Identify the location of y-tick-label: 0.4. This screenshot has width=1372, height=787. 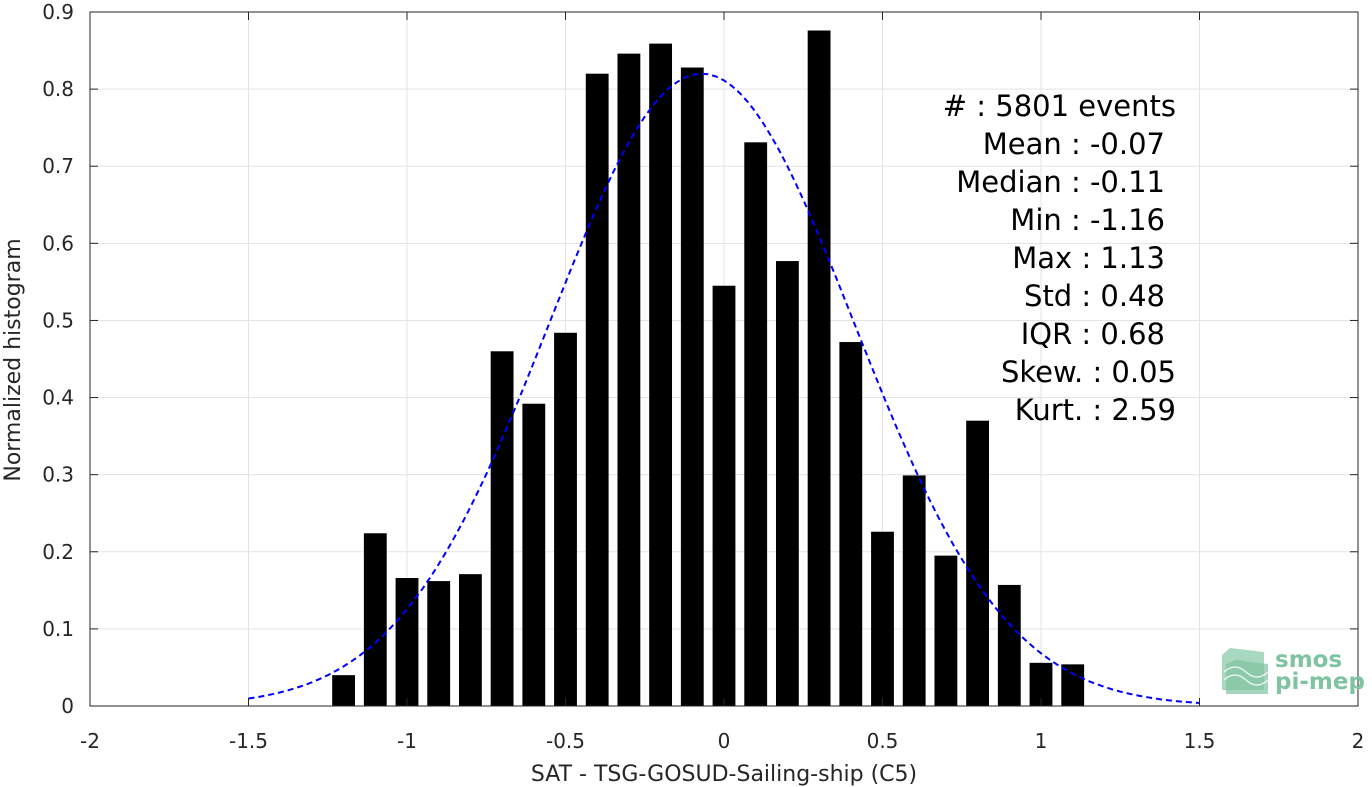
(58, 398).